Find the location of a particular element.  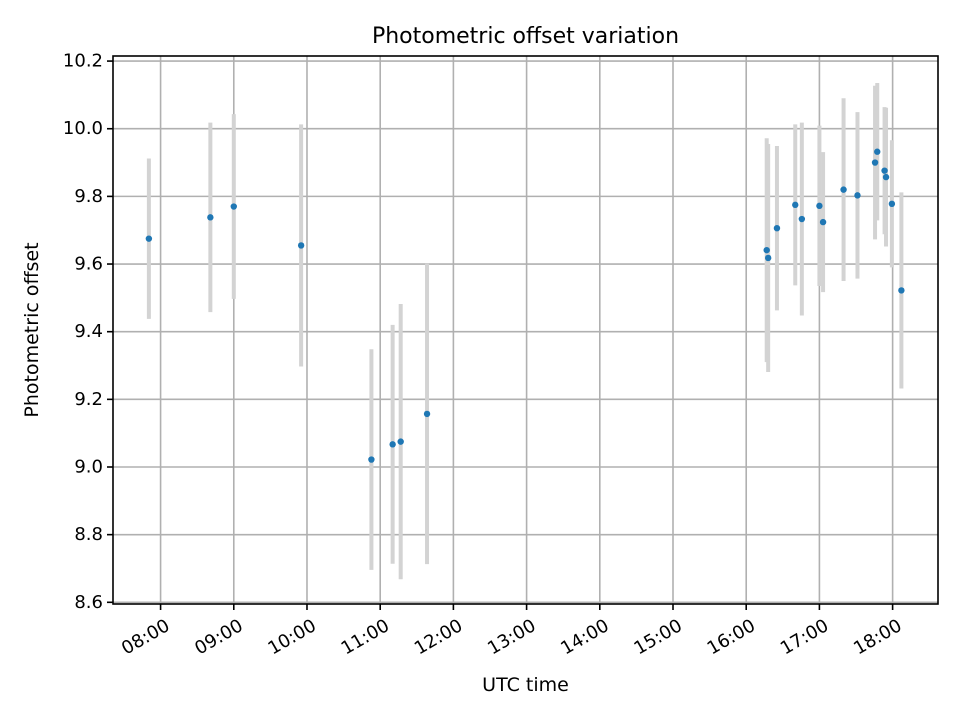

y-tick-label: 9.4 is located at coordinates (88, 331).